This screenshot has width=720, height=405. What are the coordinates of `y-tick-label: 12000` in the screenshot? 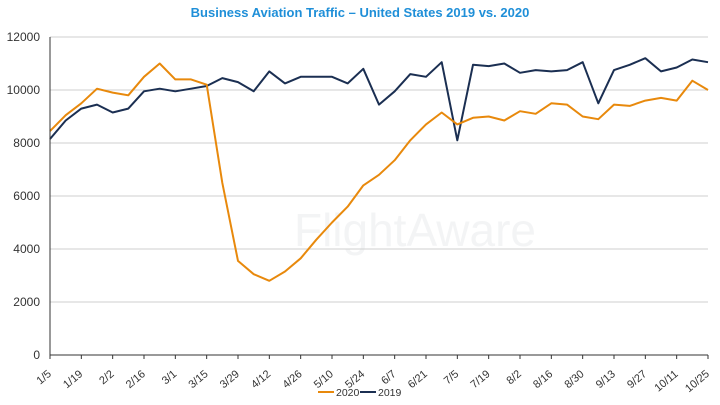 It's located at (24, 37).